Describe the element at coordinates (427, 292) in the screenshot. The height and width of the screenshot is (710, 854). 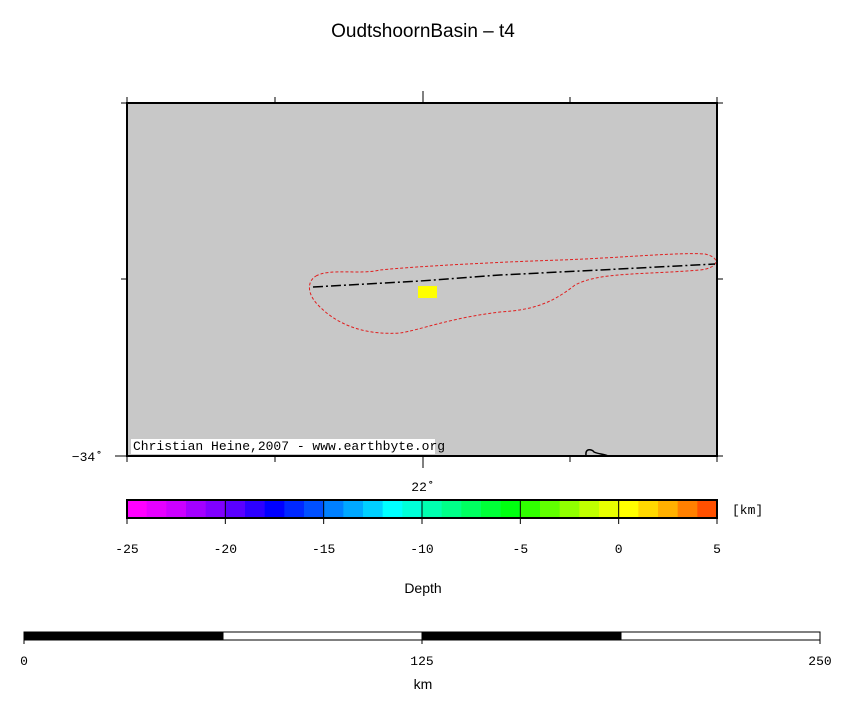
I see `well-marker` at that location.